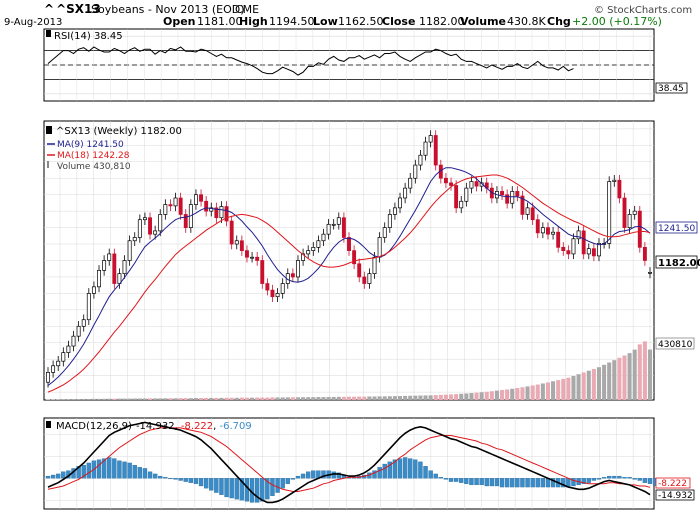 The height and width of the screenshot is (530, 700). What do you see at coordinates (325, 21) in the screenshot?
I see `low-label: Low` at bounding box center [325, 21].